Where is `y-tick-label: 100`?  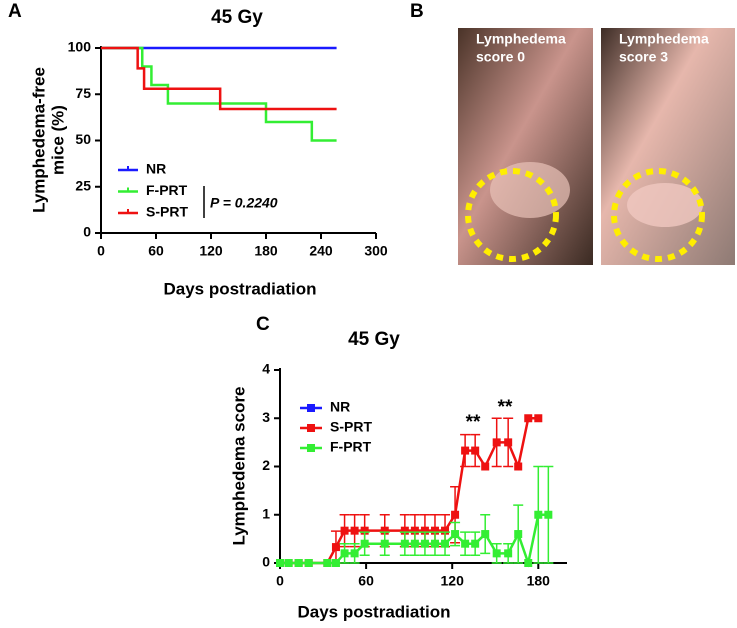
y-tick-label: 100 is located at coordinates (80, 47).